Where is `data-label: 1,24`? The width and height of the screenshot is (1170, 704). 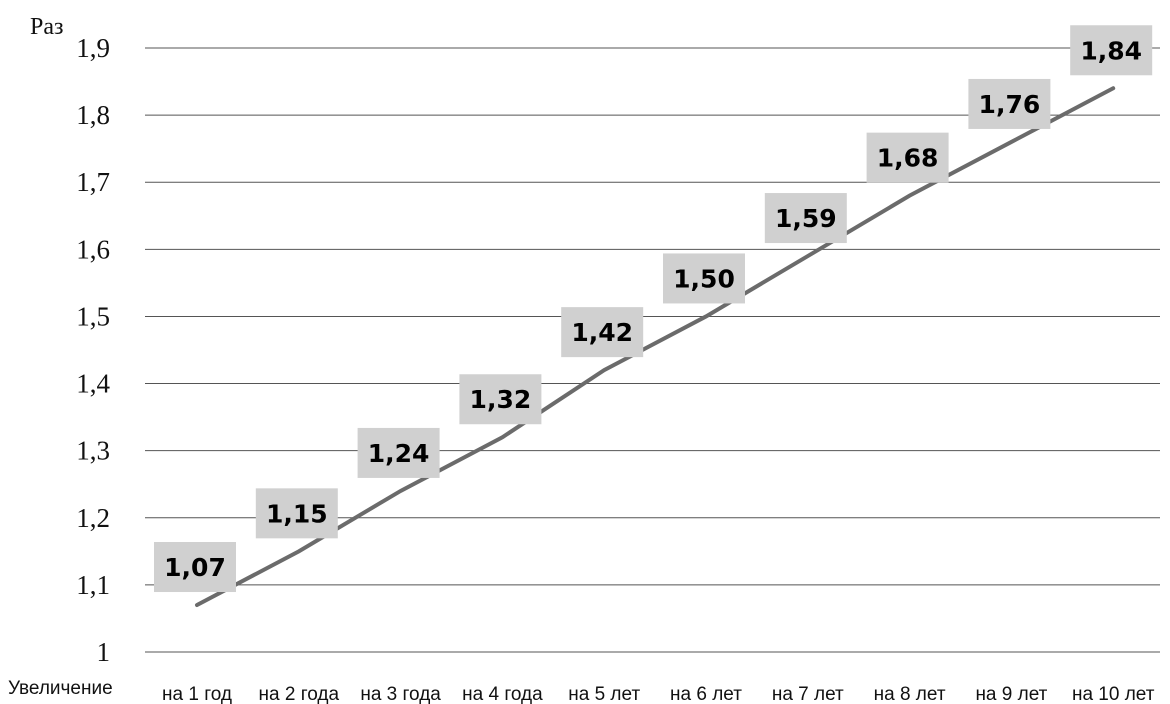 data-label: 1,24 is located at coordinates (398, 452).